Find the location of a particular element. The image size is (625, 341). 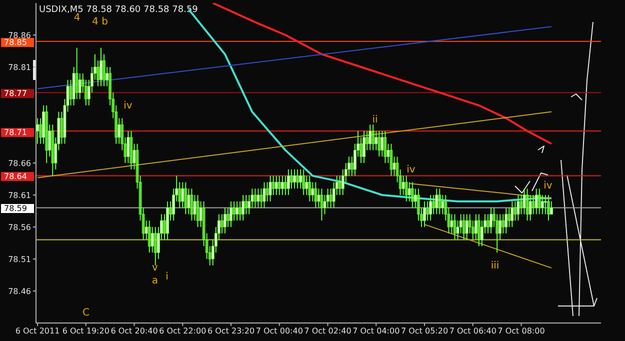

y-tick-label: 78.56 is located at coordinates (19, 227).